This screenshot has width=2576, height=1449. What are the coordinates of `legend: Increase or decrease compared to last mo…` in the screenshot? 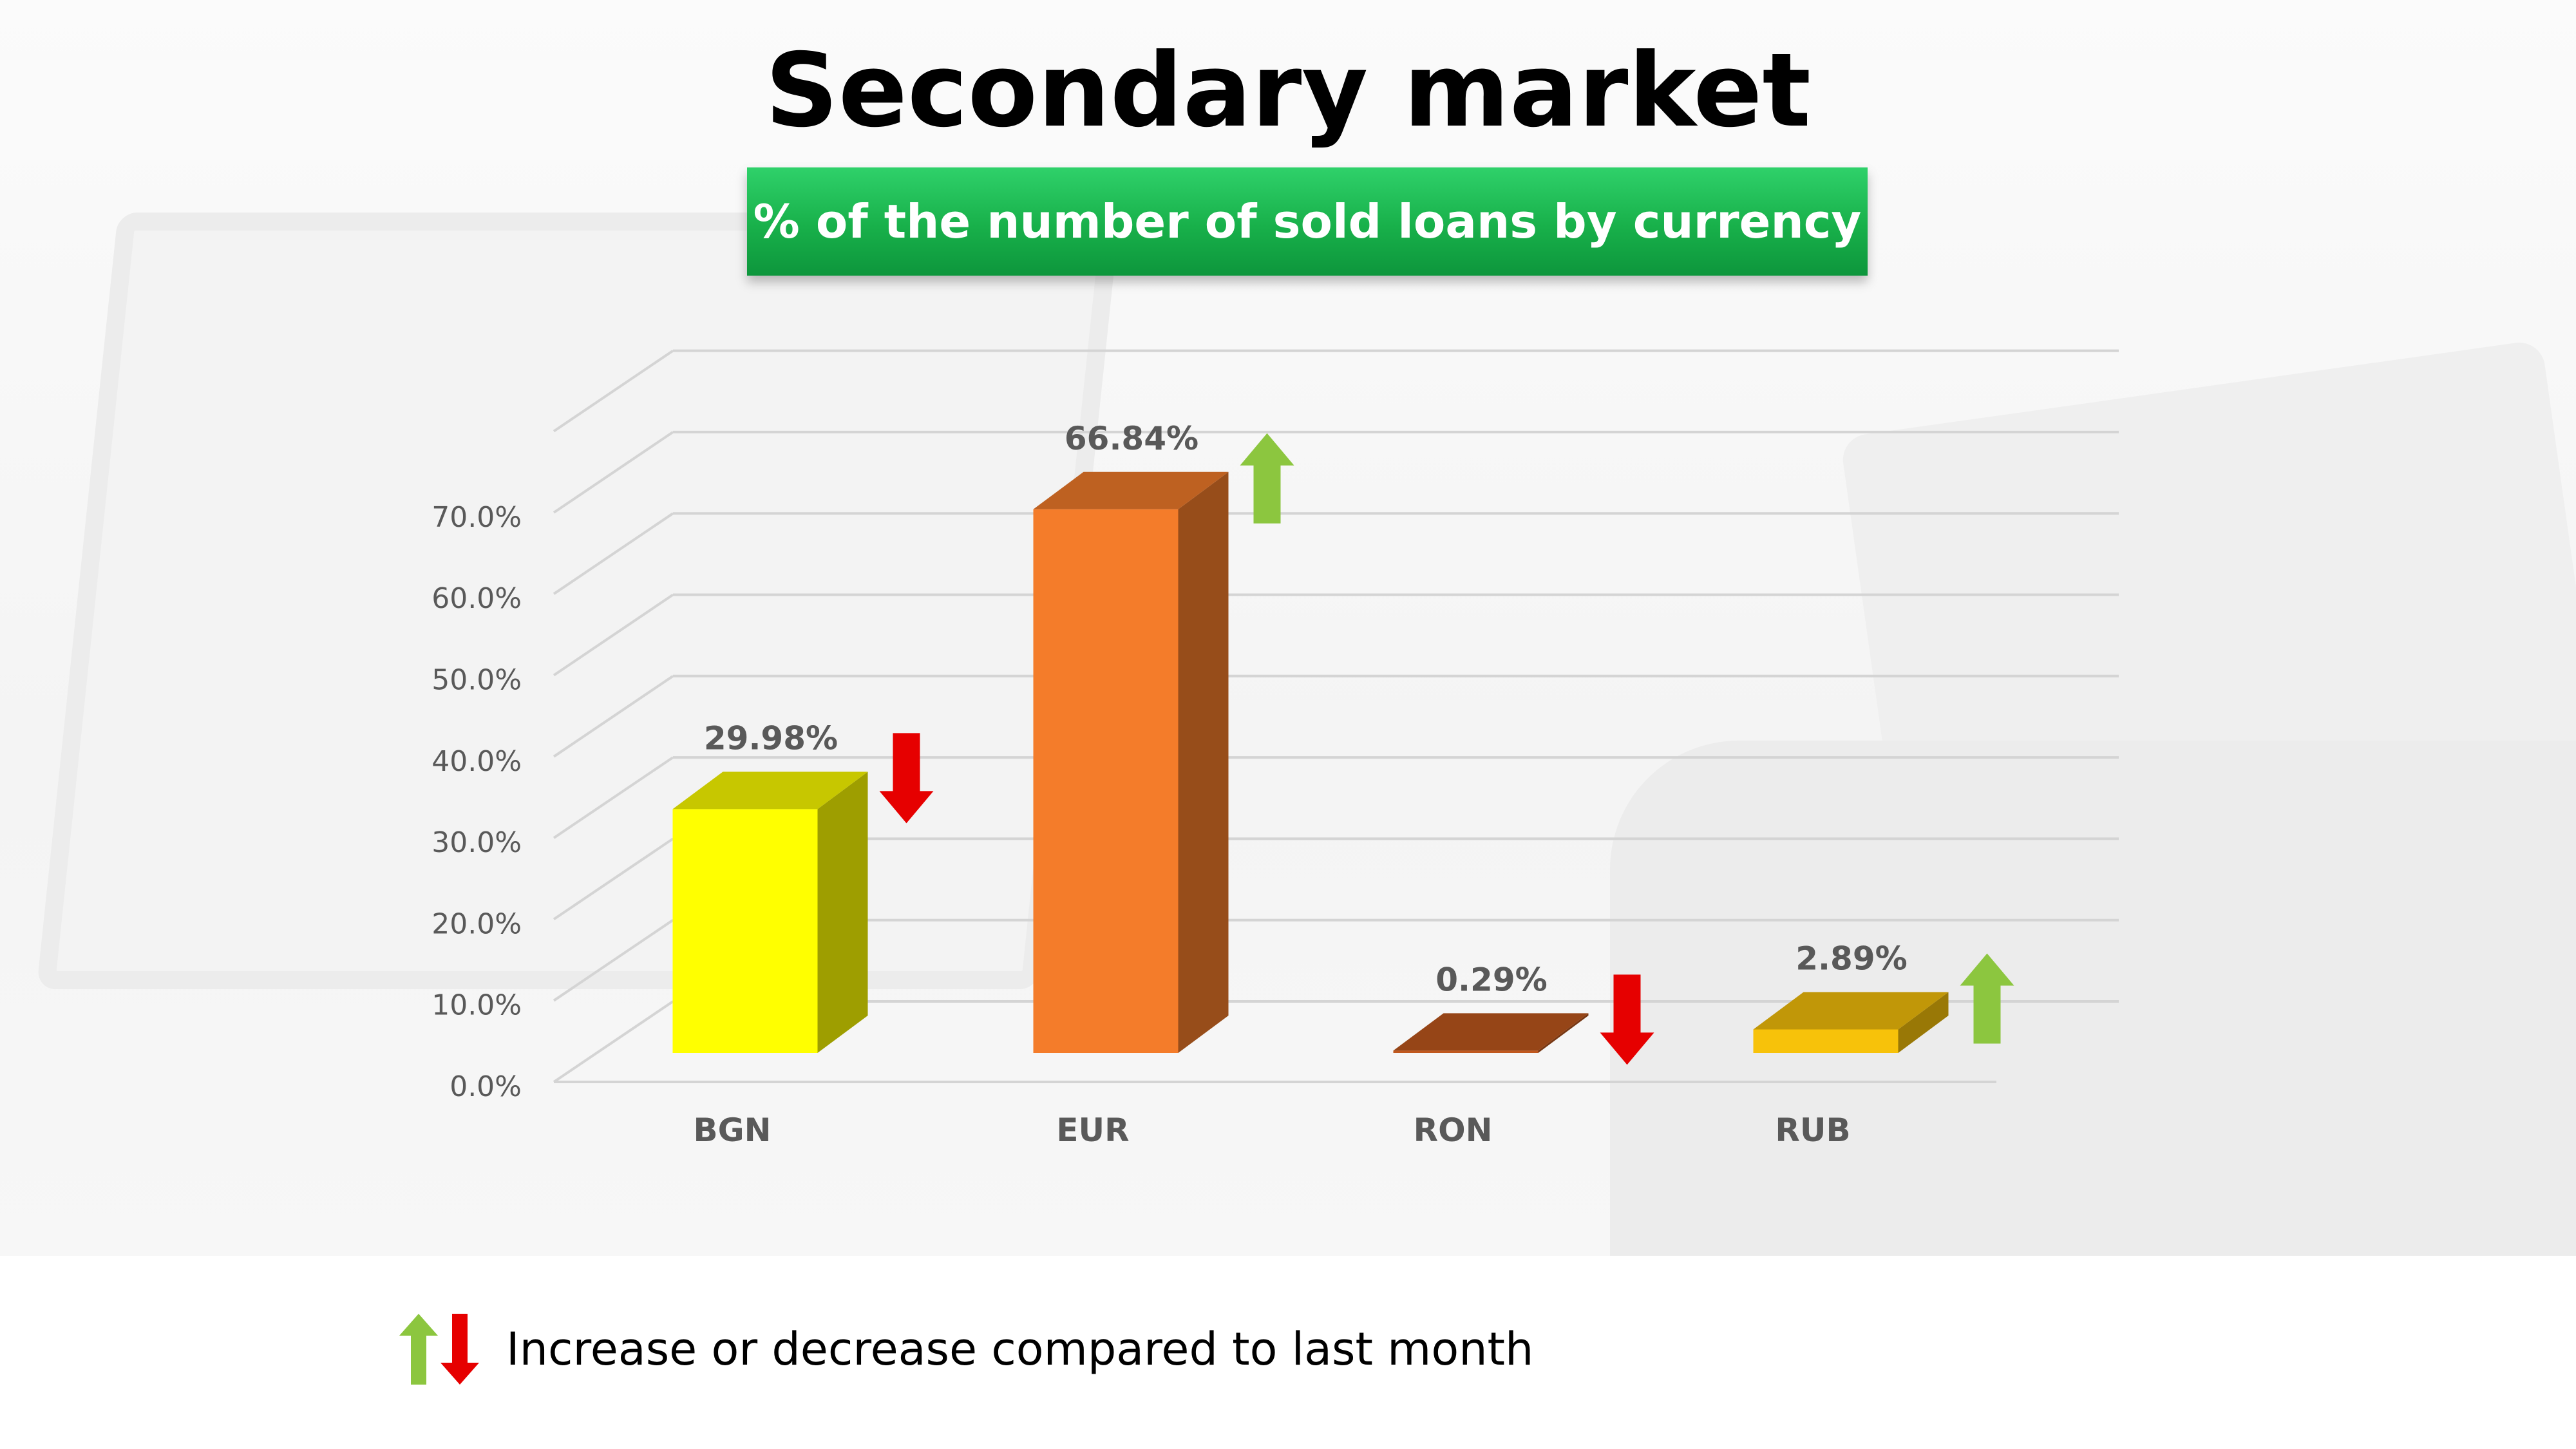 It's located at (966, 1349).